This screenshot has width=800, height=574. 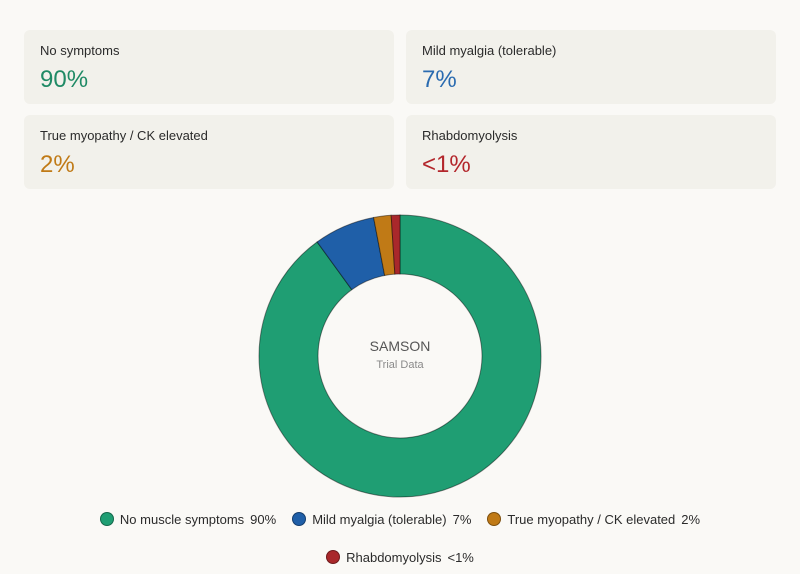 What do you see at coordinates (489, 50) in the screenshot?
I see `stat-card-label: Mild myalgia (tolerable)` at bounding box center [489, 50].